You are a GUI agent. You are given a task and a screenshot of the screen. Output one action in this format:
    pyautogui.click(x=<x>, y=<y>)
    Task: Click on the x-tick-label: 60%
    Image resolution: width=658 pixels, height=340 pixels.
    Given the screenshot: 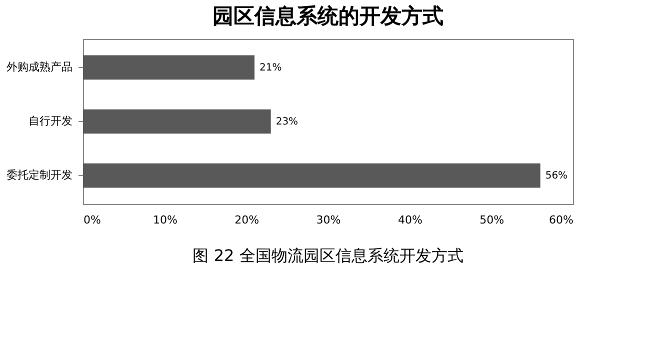 What is the action you would take?
    pyautogui.click(x=561, y=220)
    